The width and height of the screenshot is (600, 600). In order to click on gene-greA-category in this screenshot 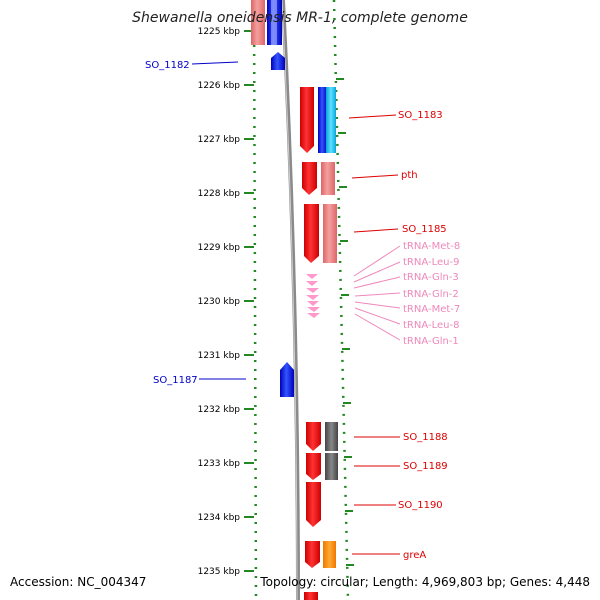, I will do `click(329, 554)`.